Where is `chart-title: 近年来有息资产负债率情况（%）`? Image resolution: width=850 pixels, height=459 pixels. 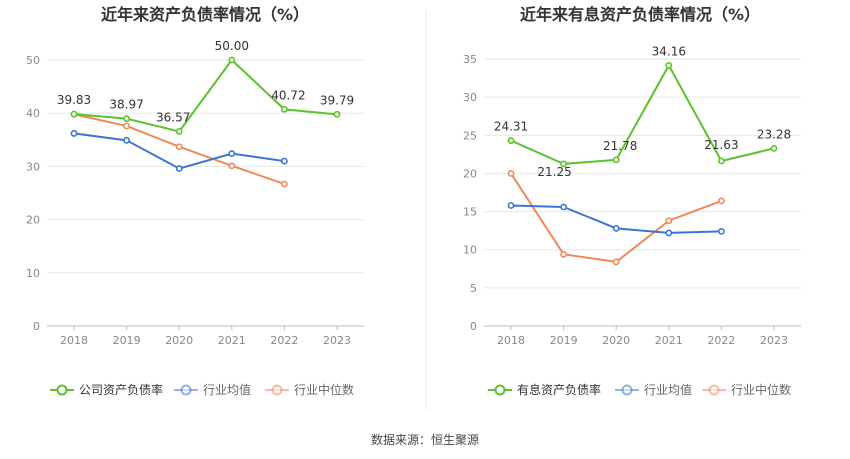
chart-title: 近年来有息资产负债率情况（%） is located at coordinates (640, 14).